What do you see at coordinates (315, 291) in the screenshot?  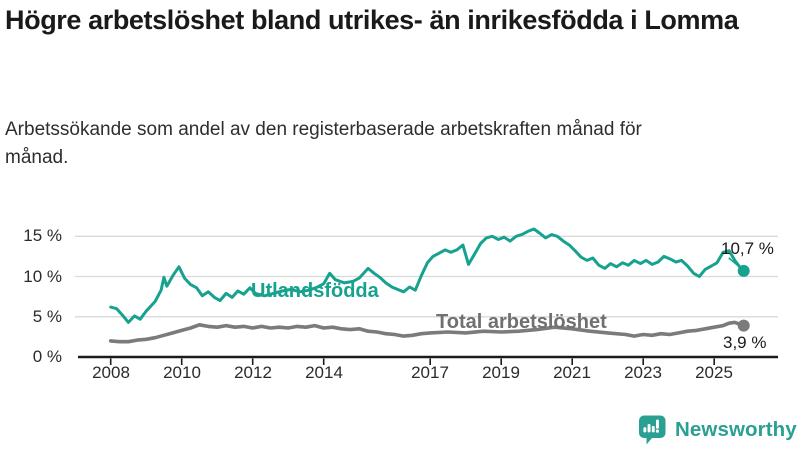 I see `series-label-utlandsfodda: Utlandsfödda` at bounding box center [315, 291].